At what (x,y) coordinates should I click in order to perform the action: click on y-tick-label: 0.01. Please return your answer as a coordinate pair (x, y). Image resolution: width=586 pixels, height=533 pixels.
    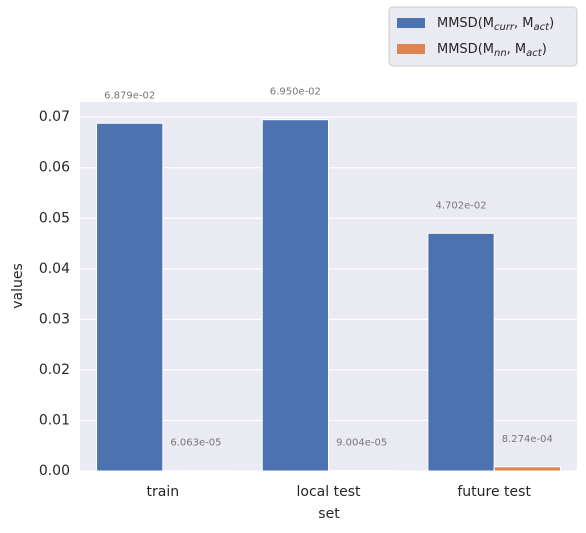
    Looking at the image, I should click on (54, 420).